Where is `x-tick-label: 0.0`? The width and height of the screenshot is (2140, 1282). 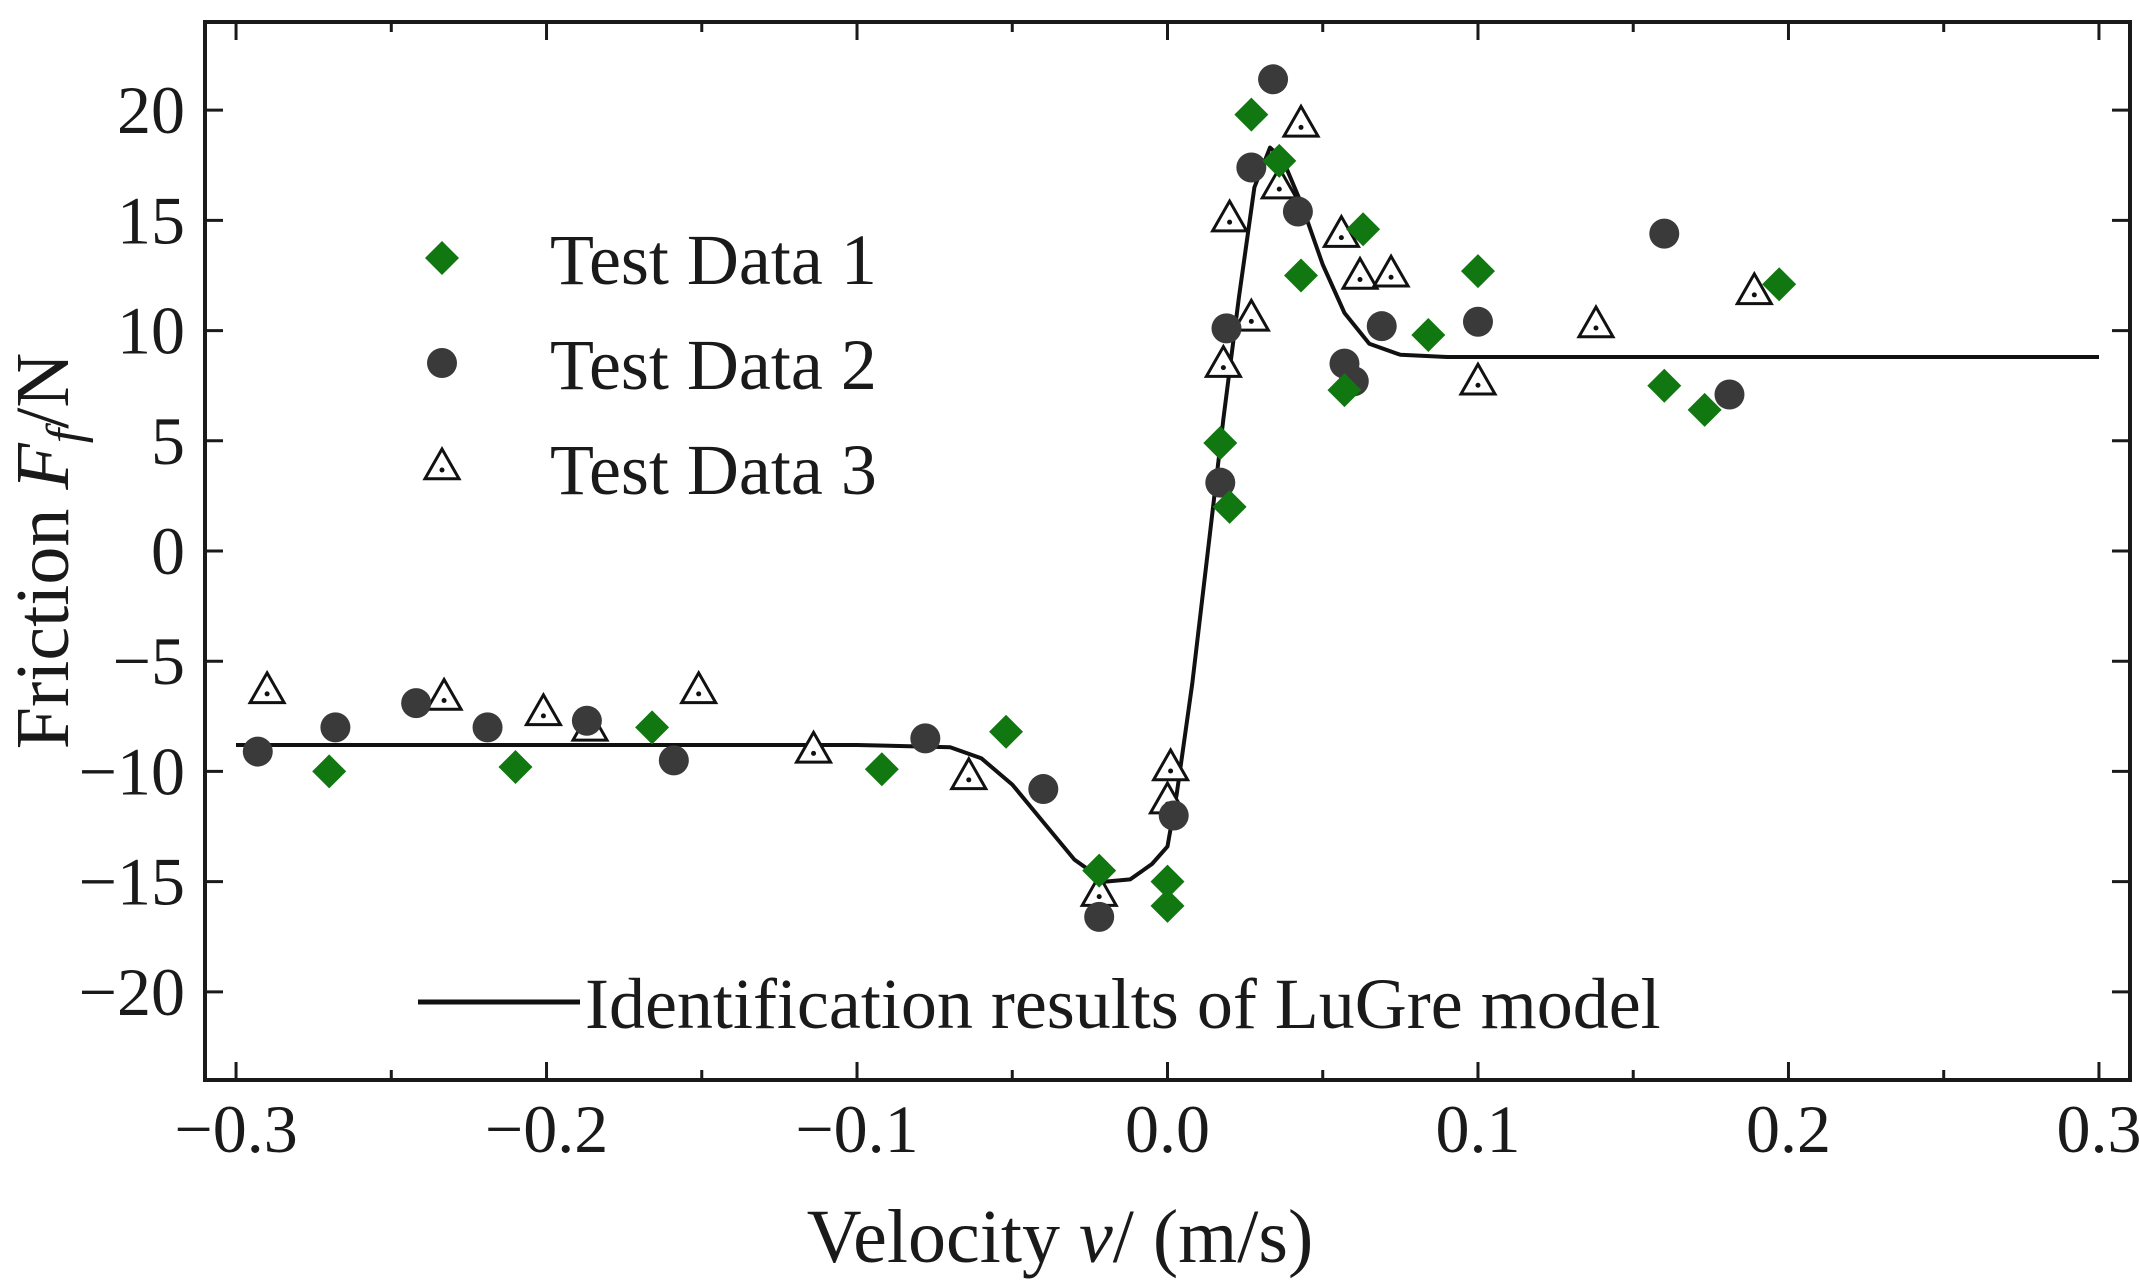
x-tick-label: 0.0 is located at coordinates (1167, 1129).